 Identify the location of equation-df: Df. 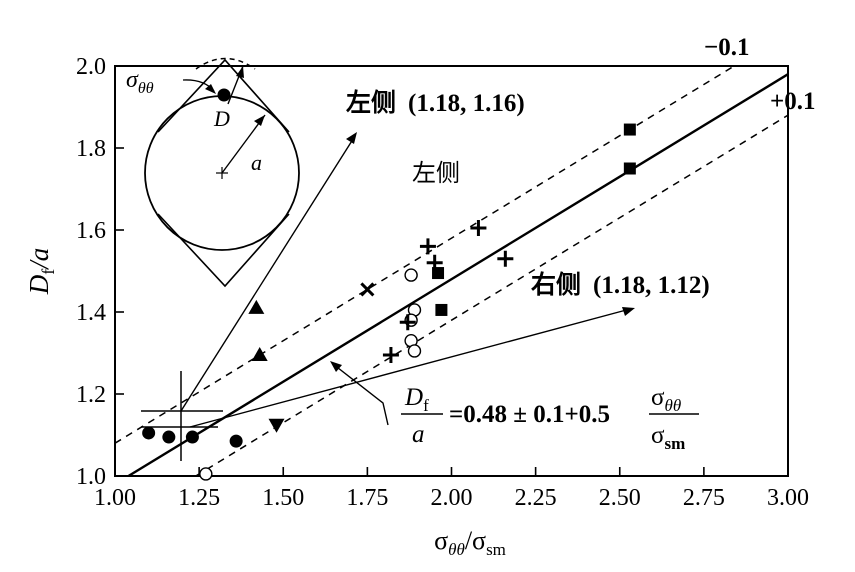
(416, 399).